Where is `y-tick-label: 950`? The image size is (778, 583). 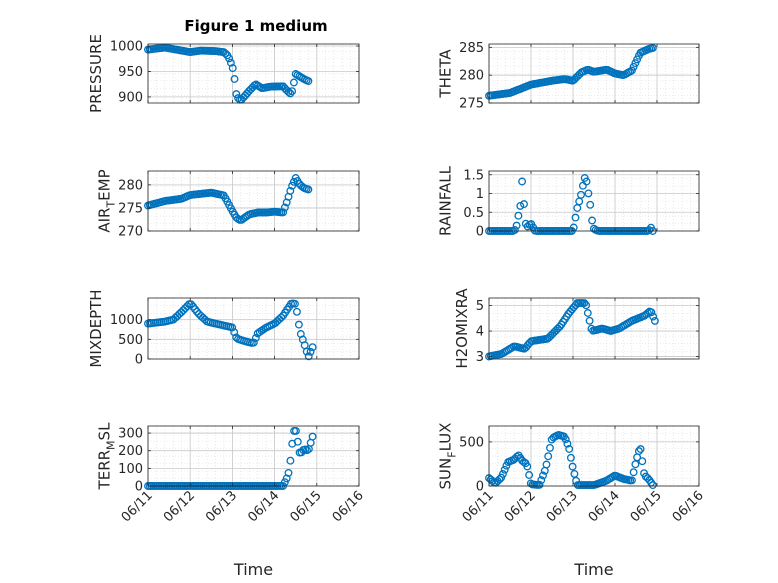
y-tick-label: 950 is located at coordinates (130, 72).